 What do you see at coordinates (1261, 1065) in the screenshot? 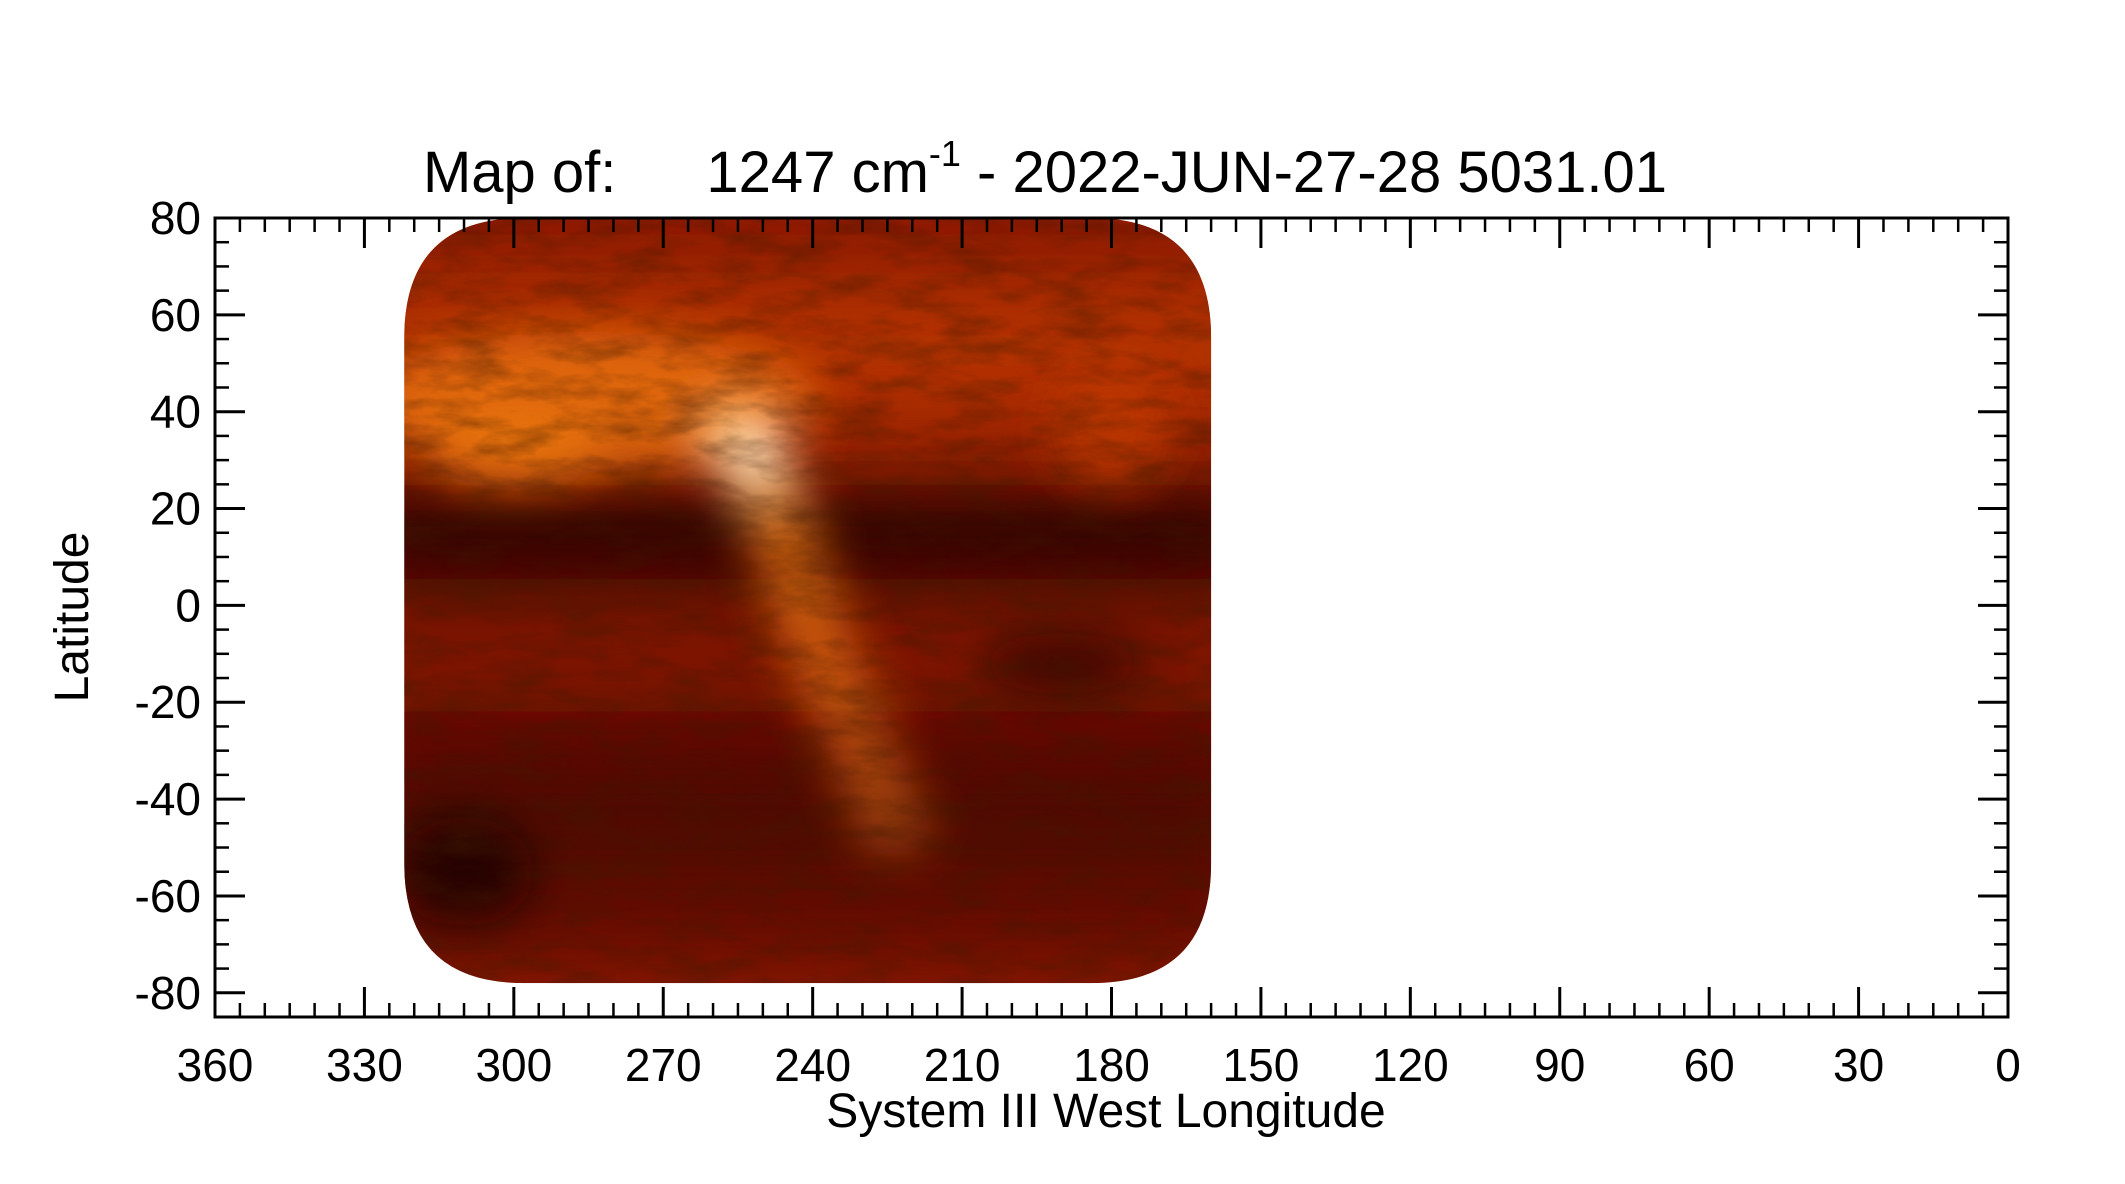
I see `x-tick-label: 150` at bounding box center [1261, 1065].